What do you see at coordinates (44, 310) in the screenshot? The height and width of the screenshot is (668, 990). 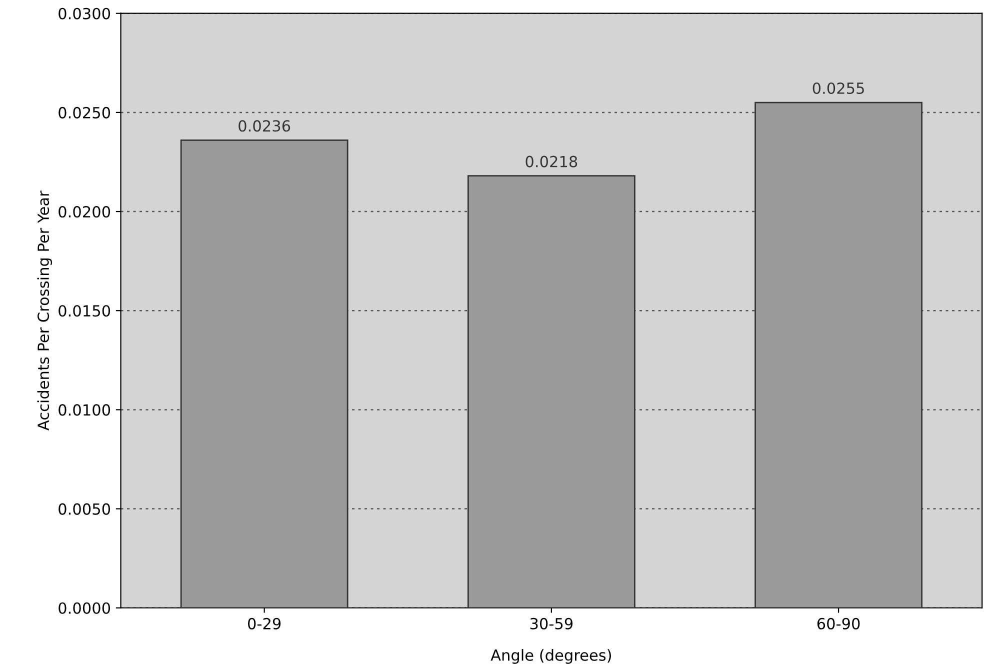 I see `y-axis-title: Accidents Per Crossing Per Year` at bounding box center [44, 310].